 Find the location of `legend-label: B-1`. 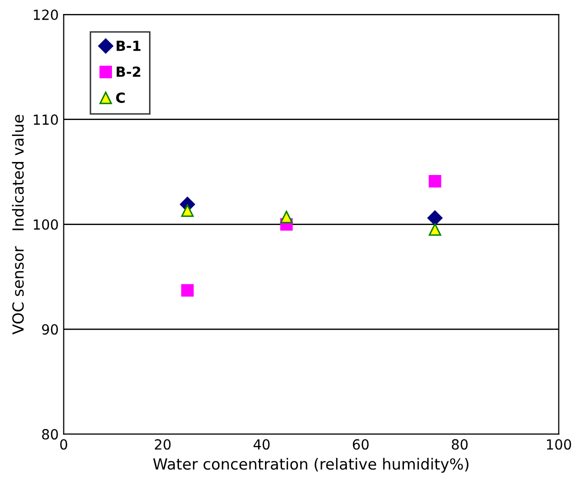

legend-label: B-1 is located at coordinates (128, 45).